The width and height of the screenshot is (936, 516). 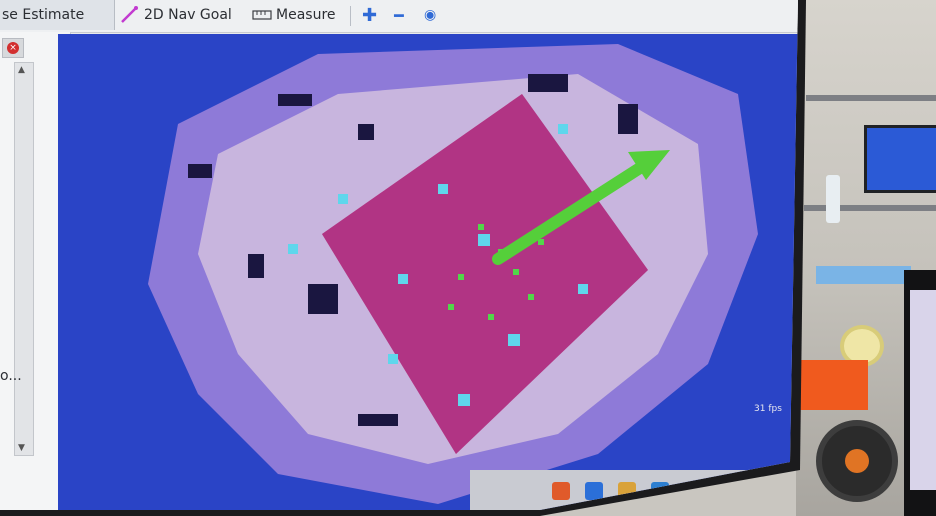 I want to click on folder-icon, so click(x=627, y=491).